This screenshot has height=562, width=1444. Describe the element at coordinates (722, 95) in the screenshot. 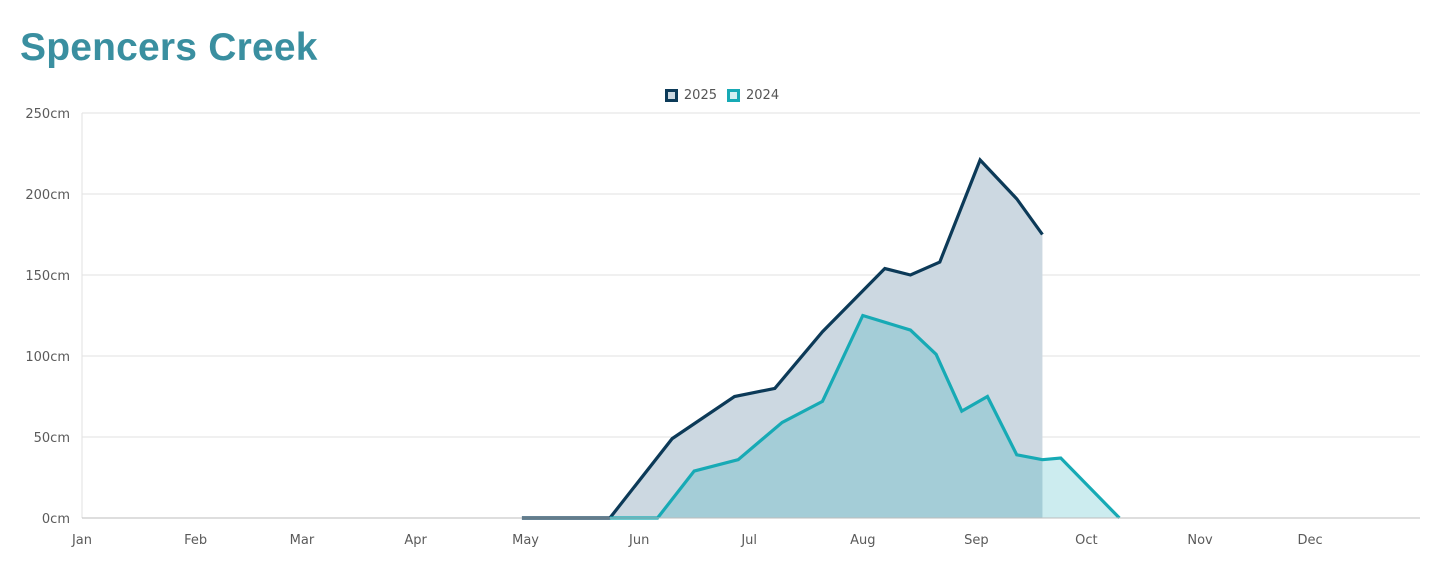

I see `legend: 2025 2024` at that location.